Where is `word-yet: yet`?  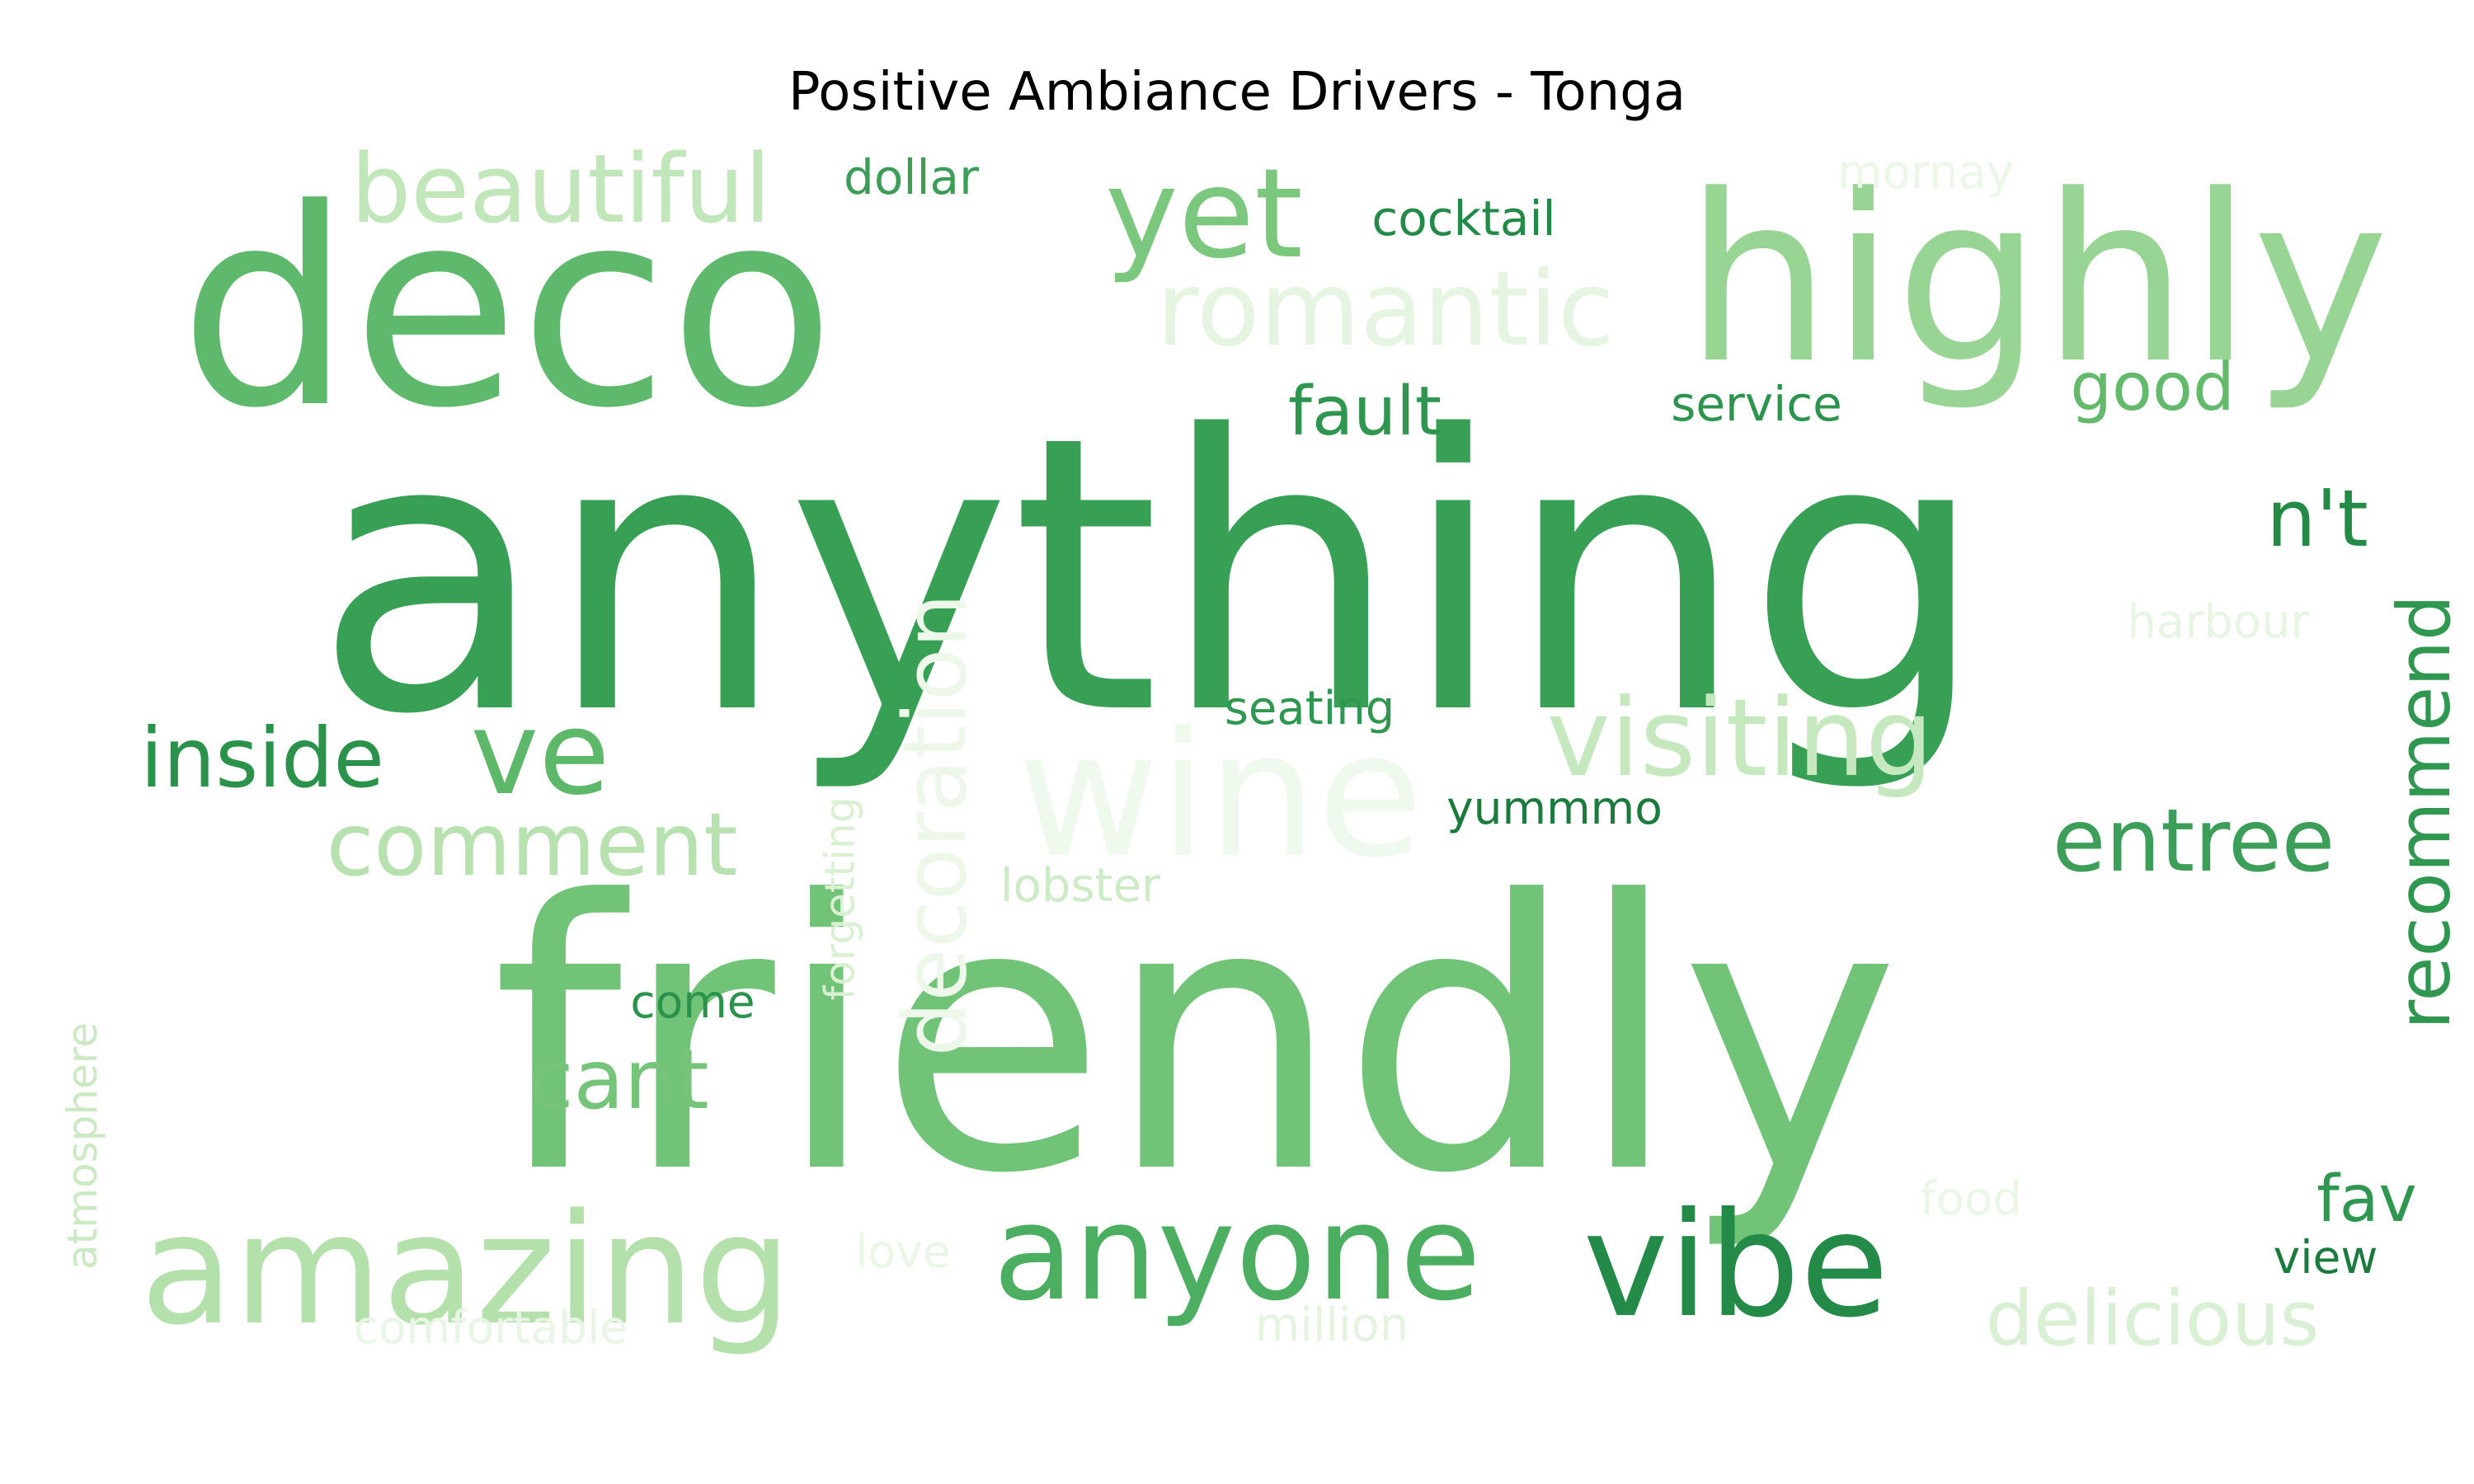 word-yet: yet is located at coordinates (1204, 214).